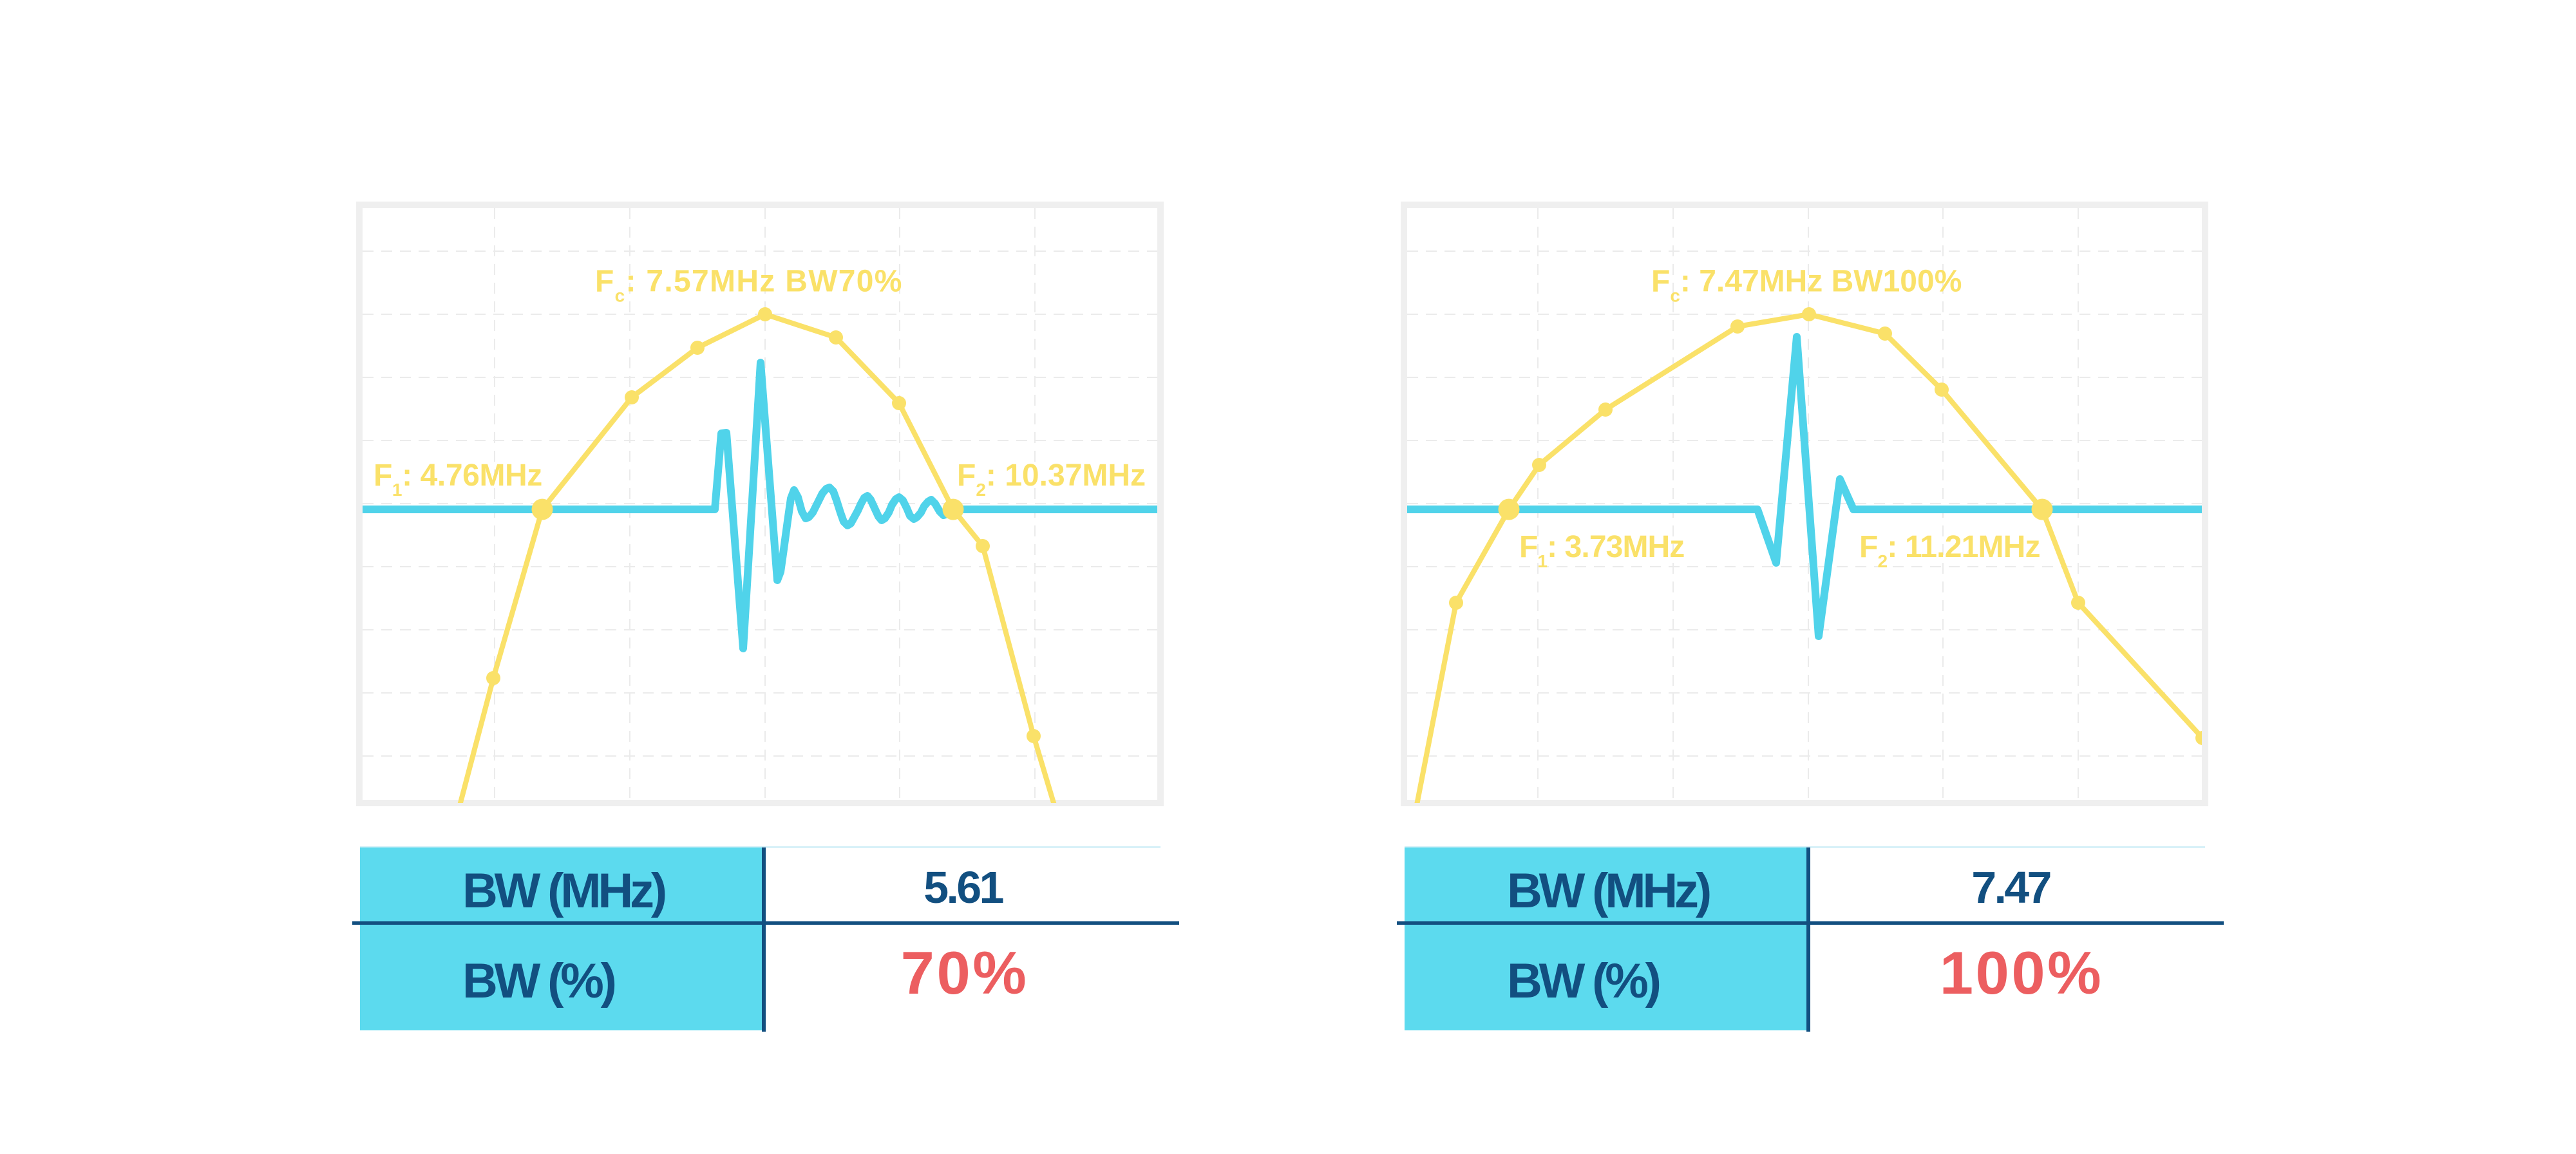 The image size is (2576, 1154). Describe the element at coordinates (963, 887) in the screenshot. I see `svg-text: 5.61` at that location.